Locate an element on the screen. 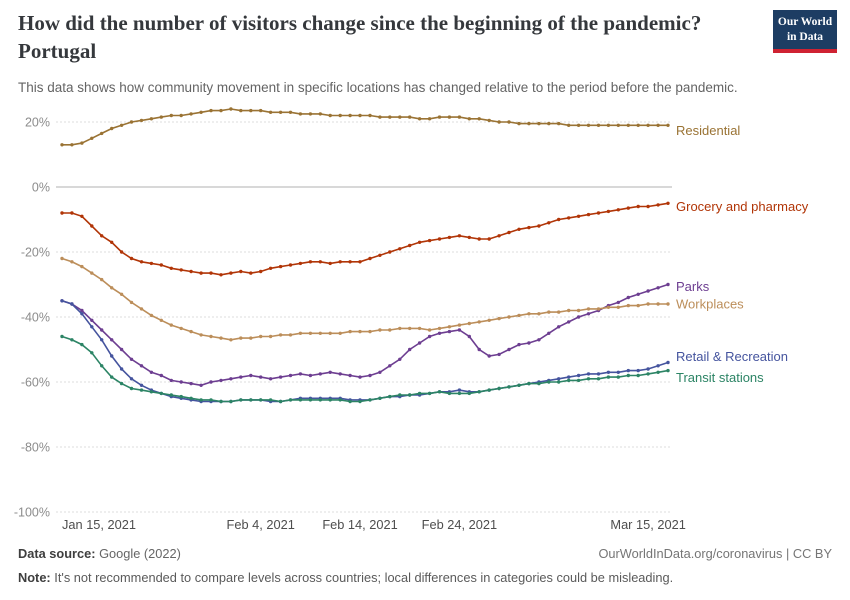 The width and height of the screenshot is (850, 600). series-label-transit-stations: Transit stations is located at coordinates (720, 377).